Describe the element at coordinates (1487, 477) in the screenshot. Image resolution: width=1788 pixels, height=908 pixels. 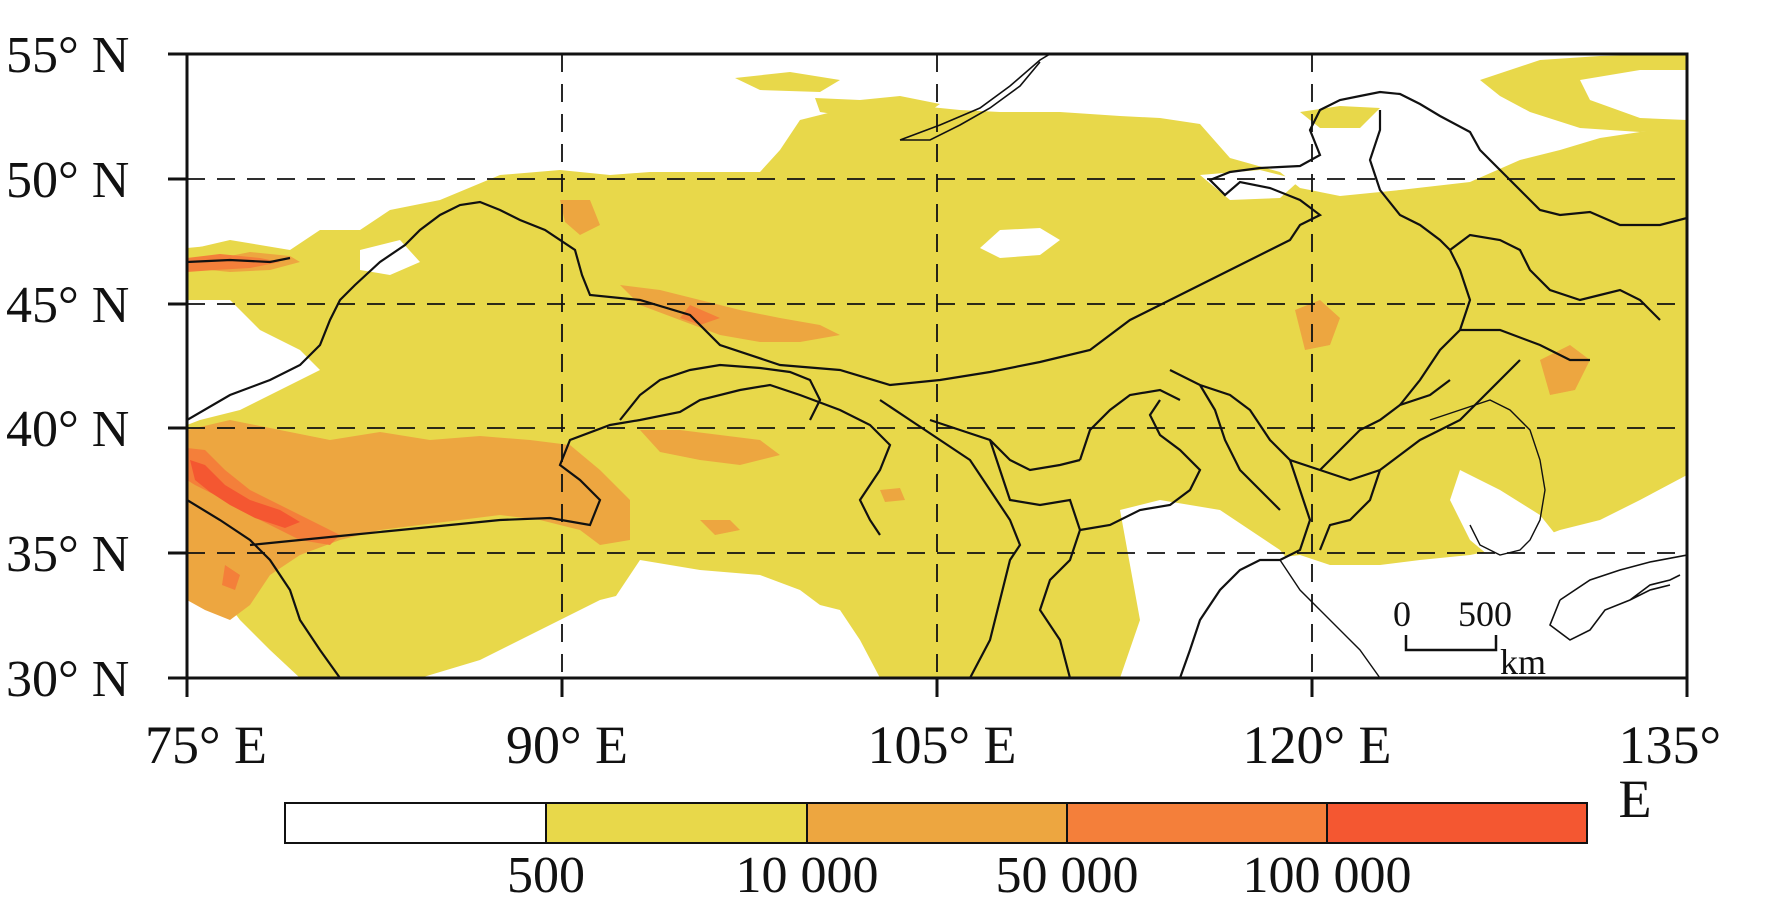
I see `korea-coast` at that location.